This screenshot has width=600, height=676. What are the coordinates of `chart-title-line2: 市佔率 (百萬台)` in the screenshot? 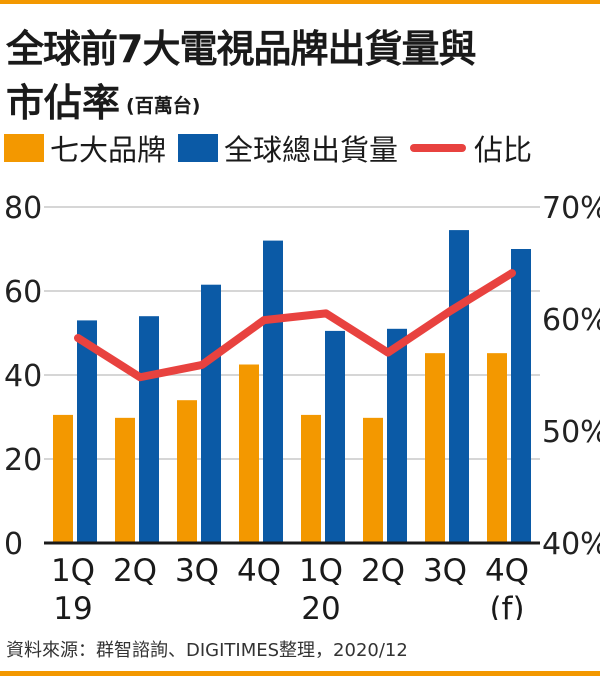 It's located at (103, 99).